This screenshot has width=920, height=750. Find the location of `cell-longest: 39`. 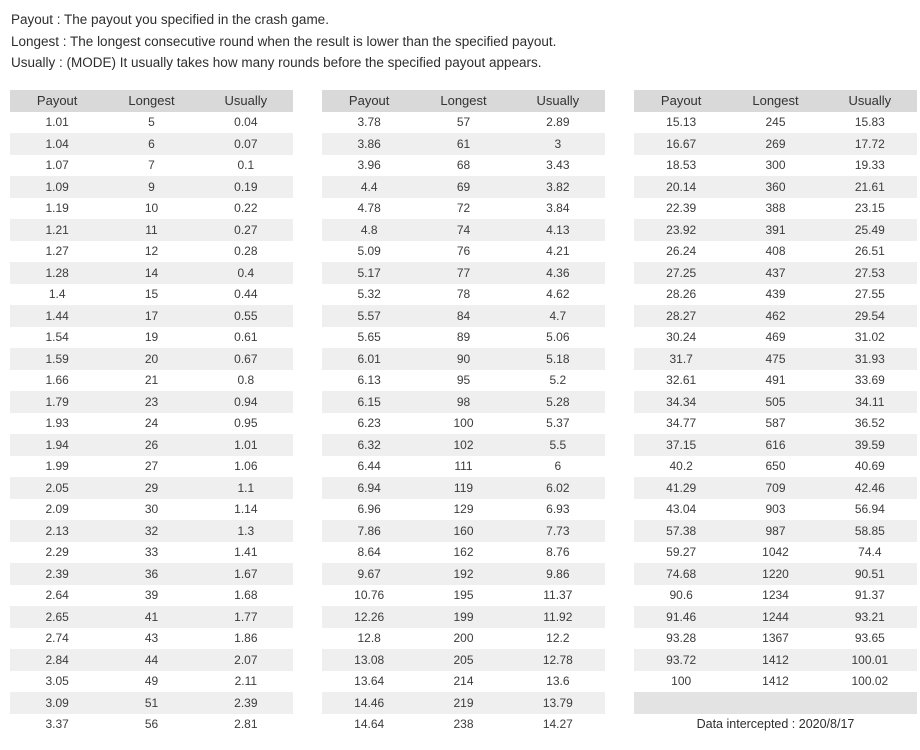

cell-longest: 39 is located at coordinates (151, 595).